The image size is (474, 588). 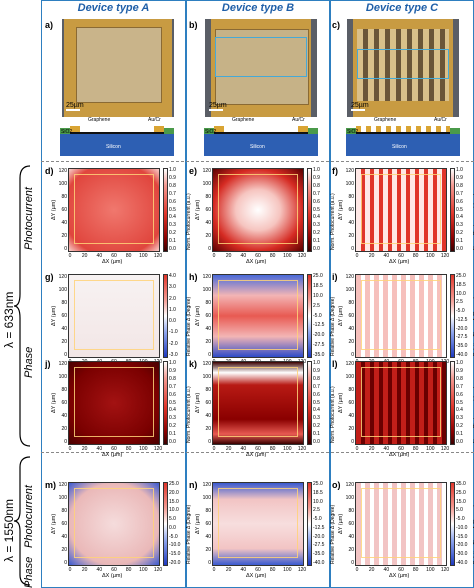 What do you see at coordinates (316, 510) in the screenshot?
I see `cbar-tick-n-3: 2.5` at bounding box center [316, 510].